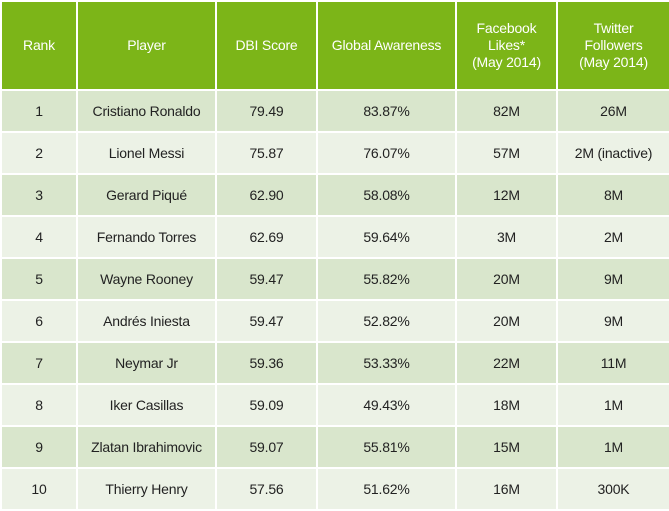 The height and width of the screenshot is (511, 669). Describe the element at coordinates (39, 279) in the screenshot. I see `cell-rank: 5` at that location.